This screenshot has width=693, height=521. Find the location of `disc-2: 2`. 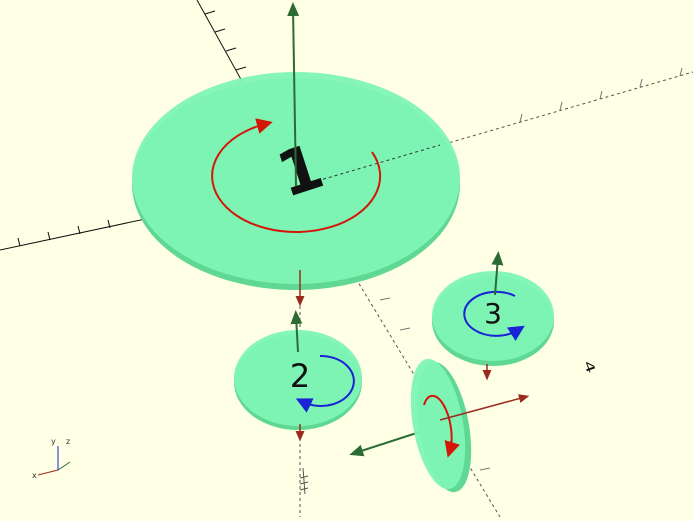

disc-2: 2 is located at coordinates (298, 376).